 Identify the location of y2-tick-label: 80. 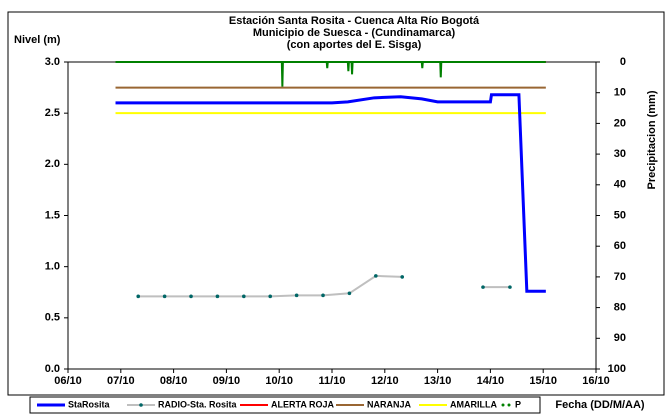
(620, 308).